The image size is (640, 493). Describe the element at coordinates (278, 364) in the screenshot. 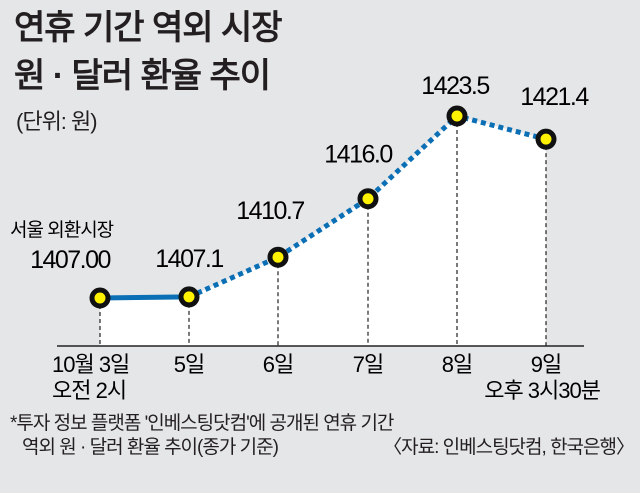

I see `x-tick-label-2: 6일` at that location.